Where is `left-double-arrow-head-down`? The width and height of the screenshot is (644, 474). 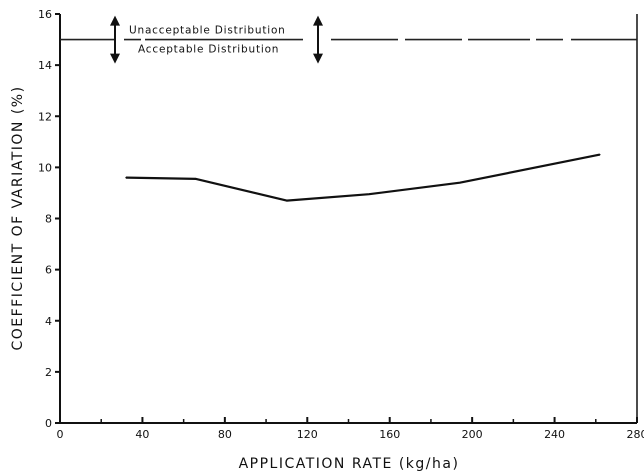
left-double-arrow-head-down is located at coordinates (115, 58).